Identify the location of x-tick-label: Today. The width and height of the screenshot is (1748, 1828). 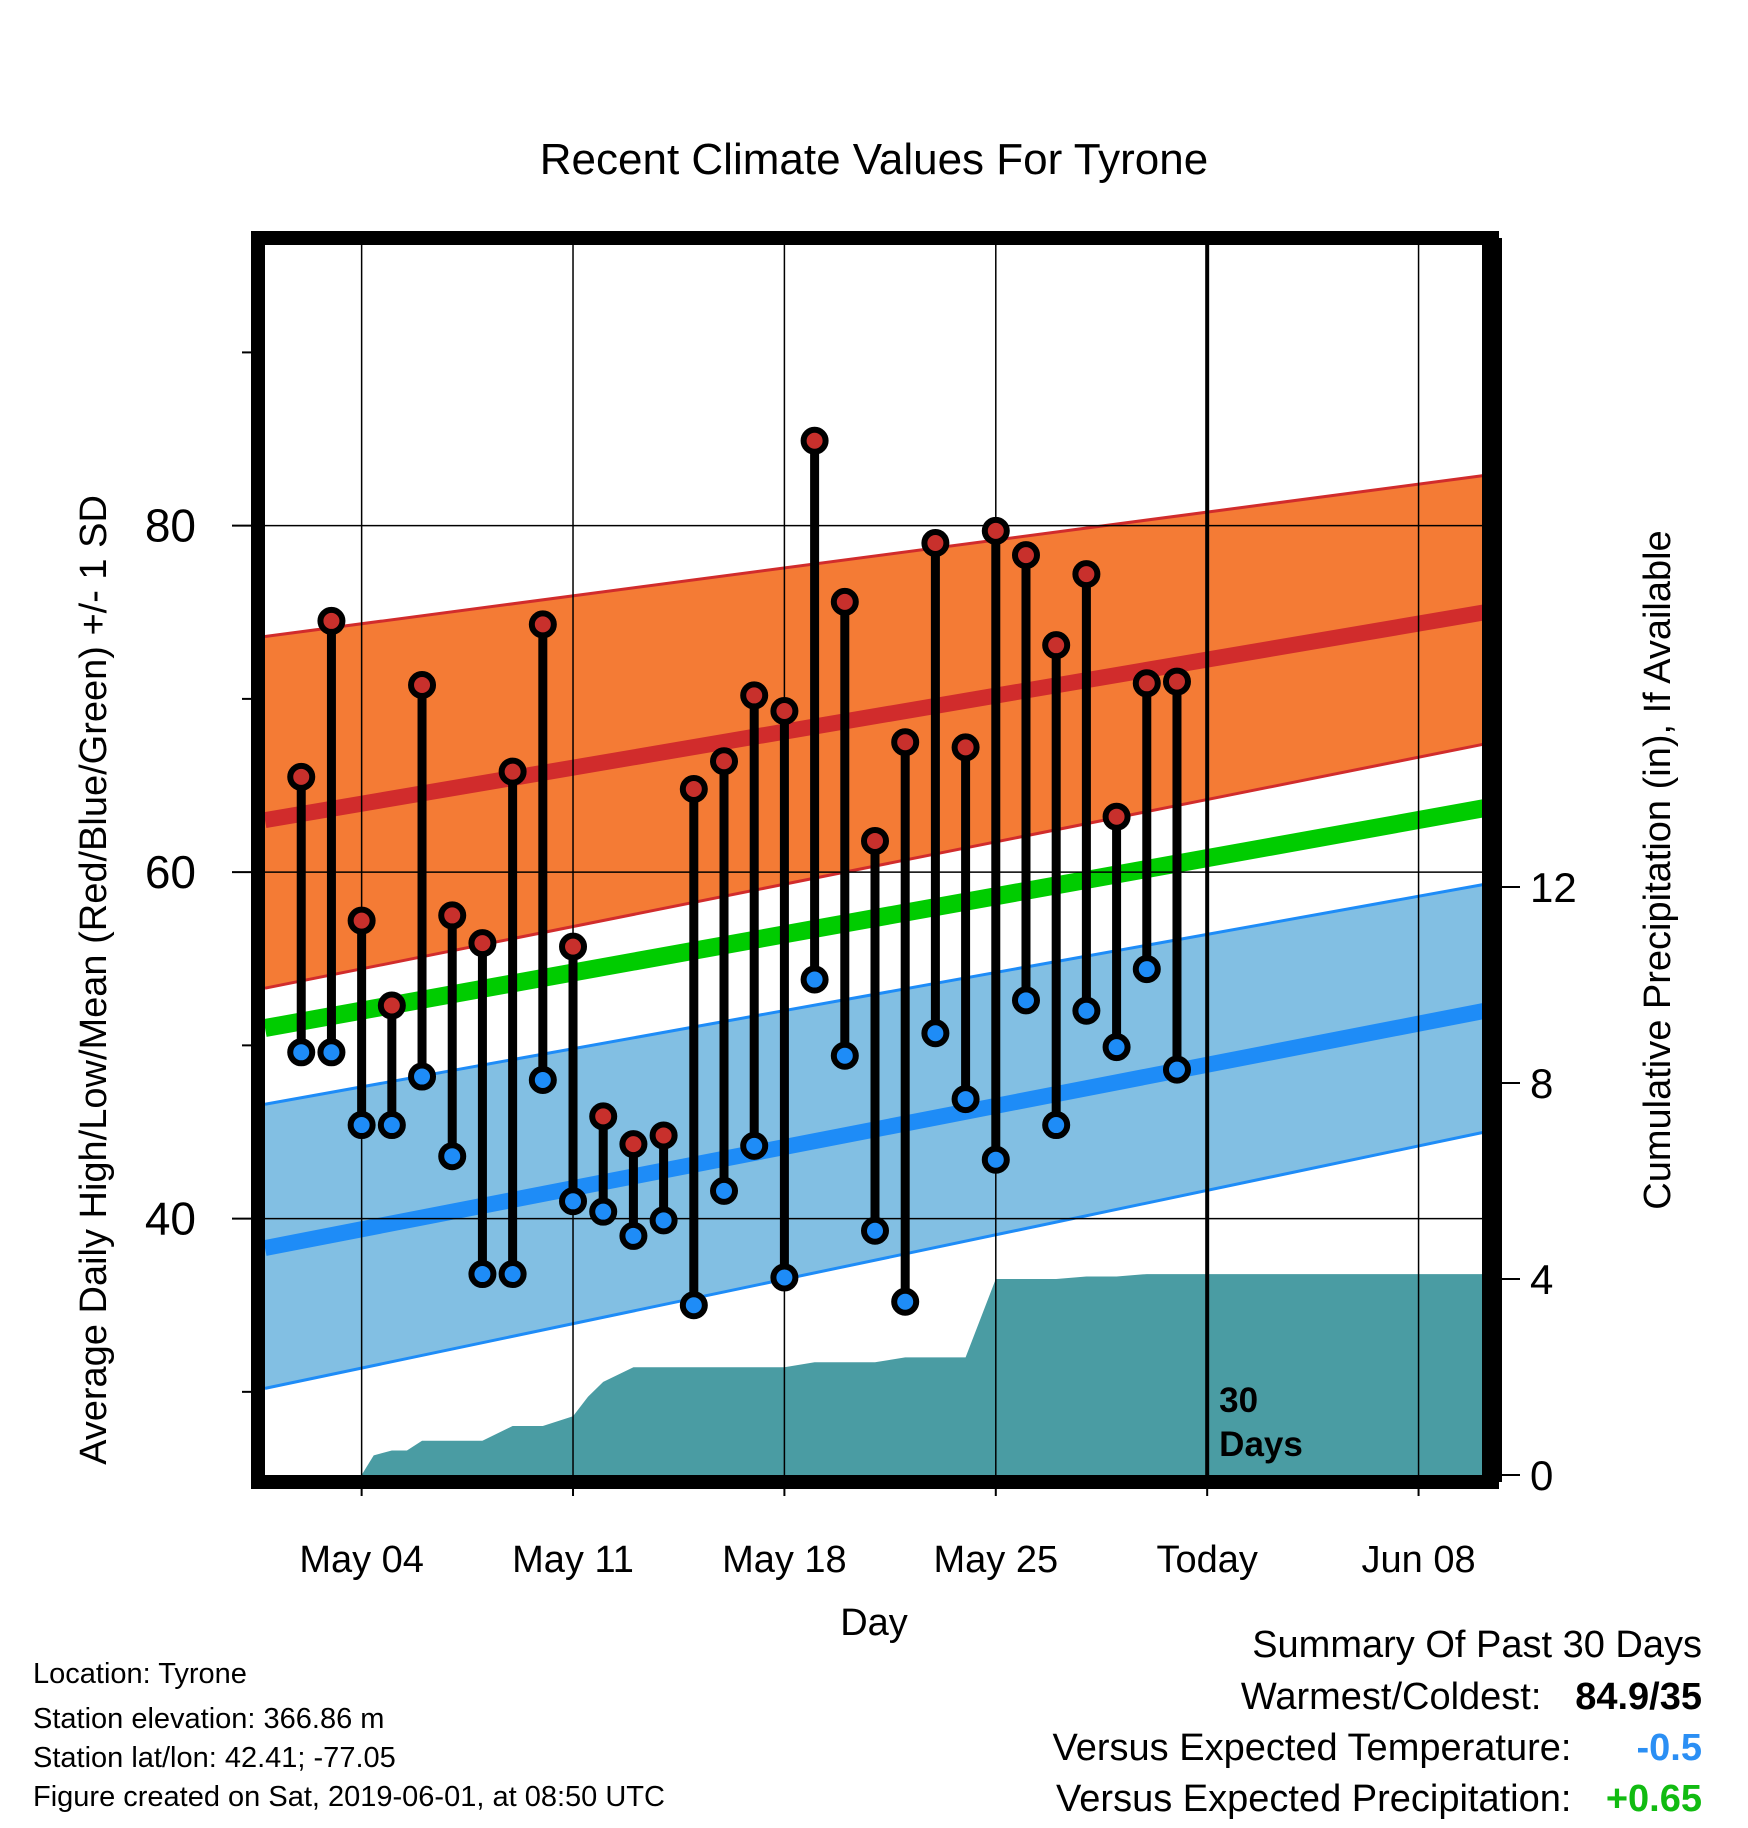
(1206, 1560).